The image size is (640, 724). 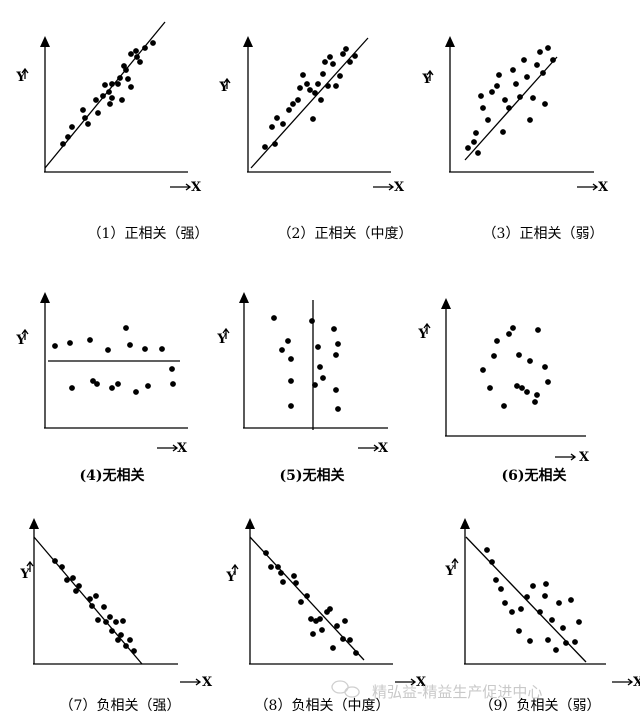 I want to click on p3-x-axis-label: X, so click(x=603, y=187).